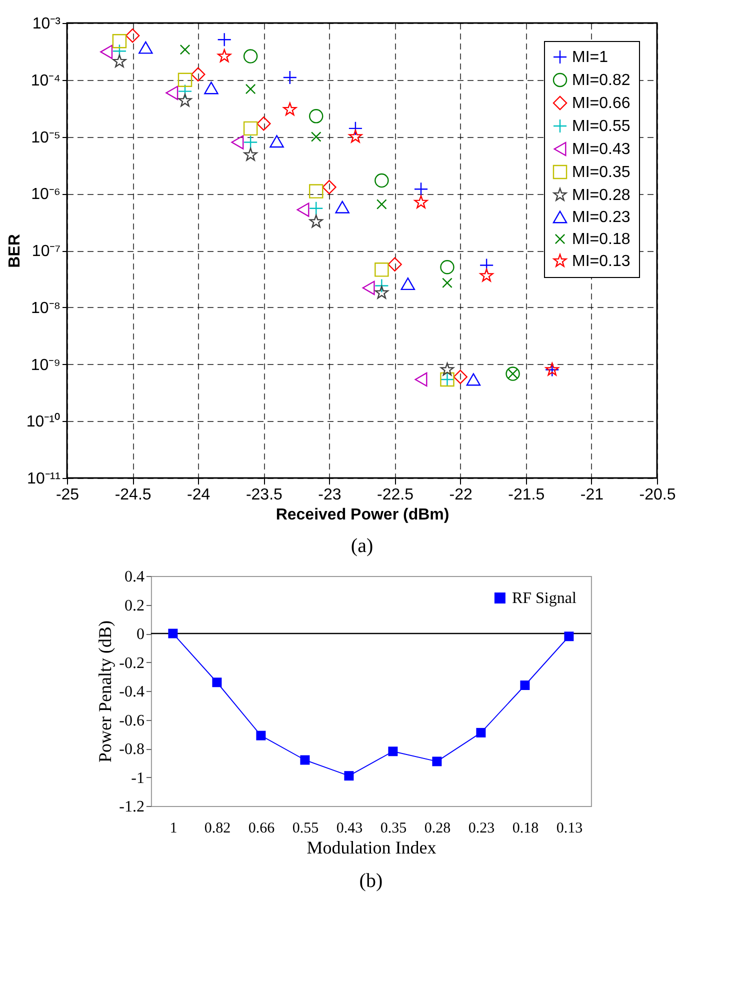  Describe the element at coordinates (601, 239) in the screenshot. I see `legend-label: MI=0.18` at that location.